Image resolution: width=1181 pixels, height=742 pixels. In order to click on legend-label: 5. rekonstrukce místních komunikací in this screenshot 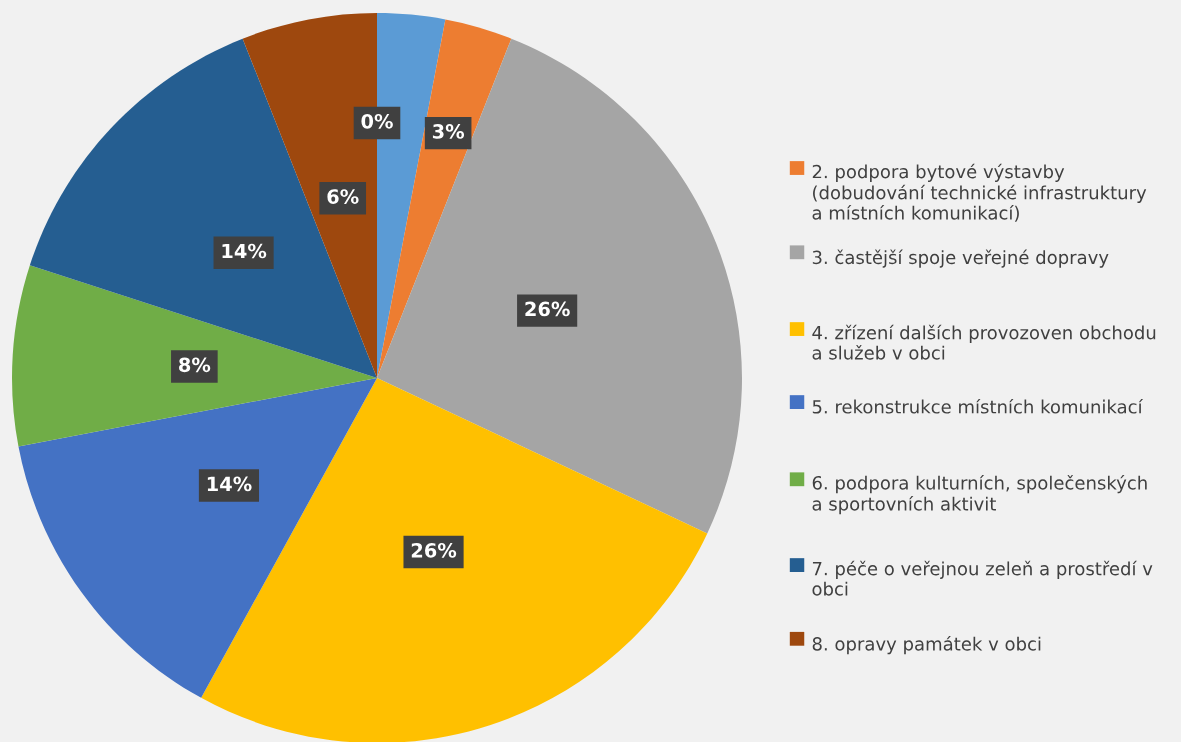, I will do `click(978, 406)`.